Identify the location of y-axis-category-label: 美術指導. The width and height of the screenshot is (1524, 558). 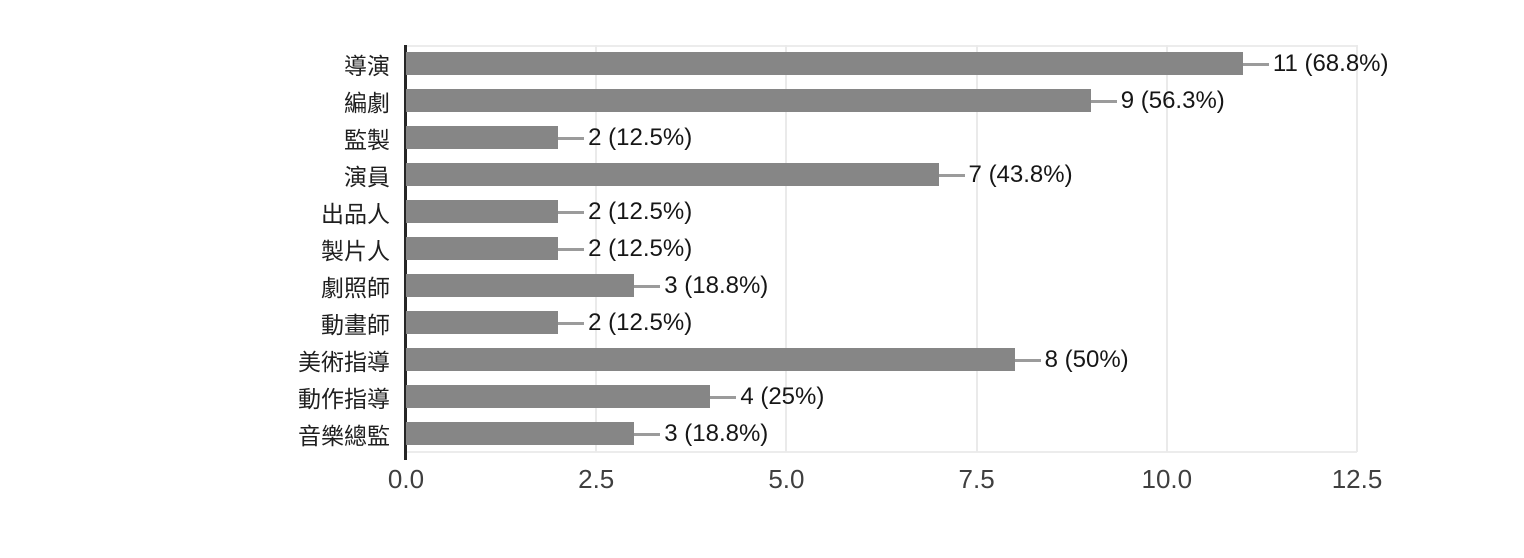
(344, 361).